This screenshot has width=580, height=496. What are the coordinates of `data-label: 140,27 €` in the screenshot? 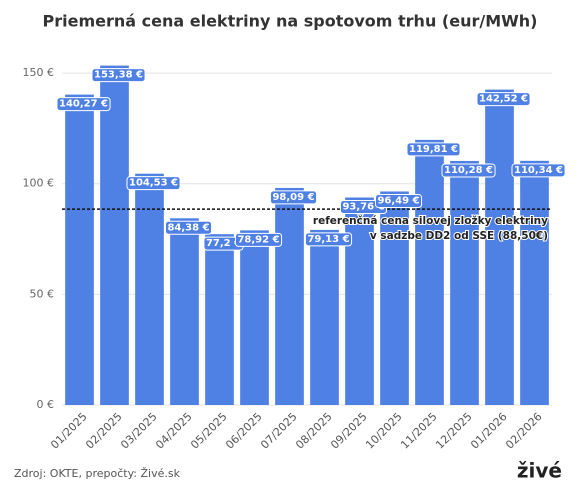 It's located at (83, 104).